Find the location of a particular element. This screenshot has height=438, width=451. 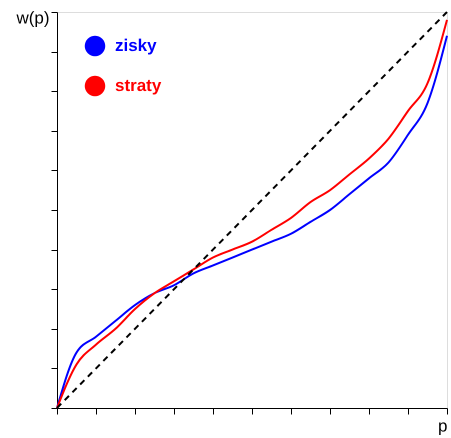

x-axis-title: p is located at coordinates (443, 426).